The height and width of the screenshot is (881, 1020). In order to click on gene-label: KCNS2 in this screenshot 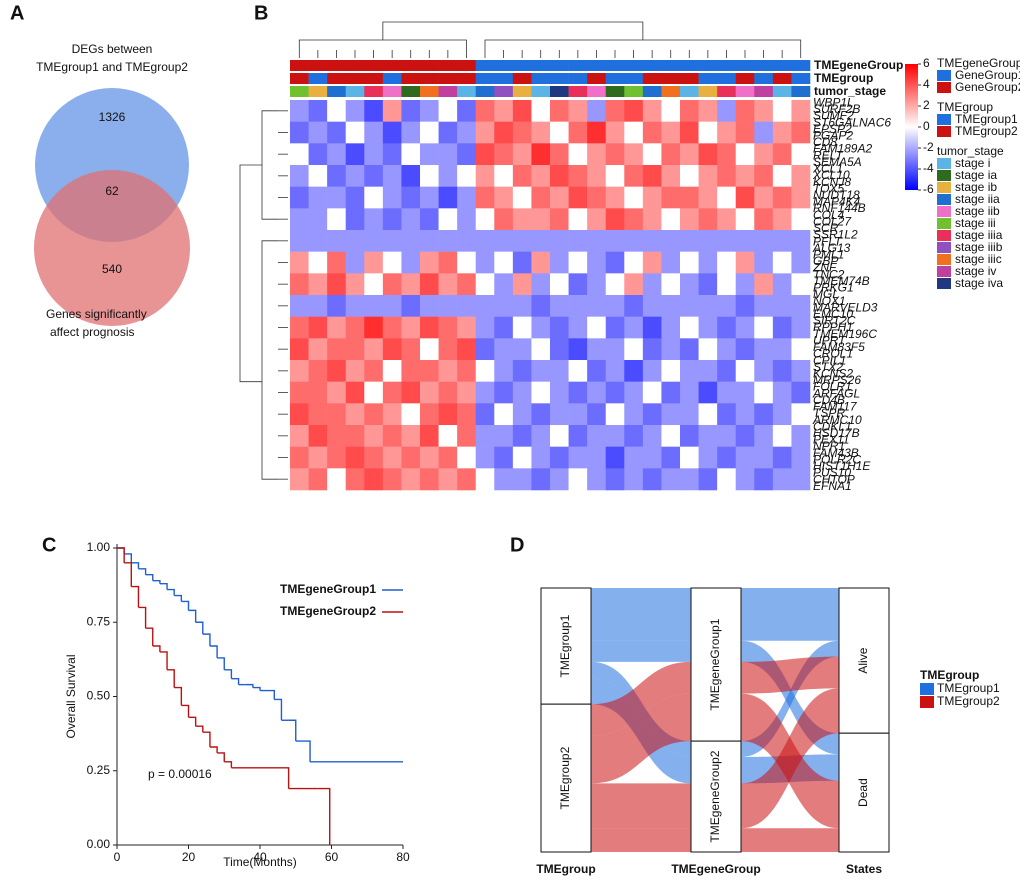, I will do `click(833, 373)`.